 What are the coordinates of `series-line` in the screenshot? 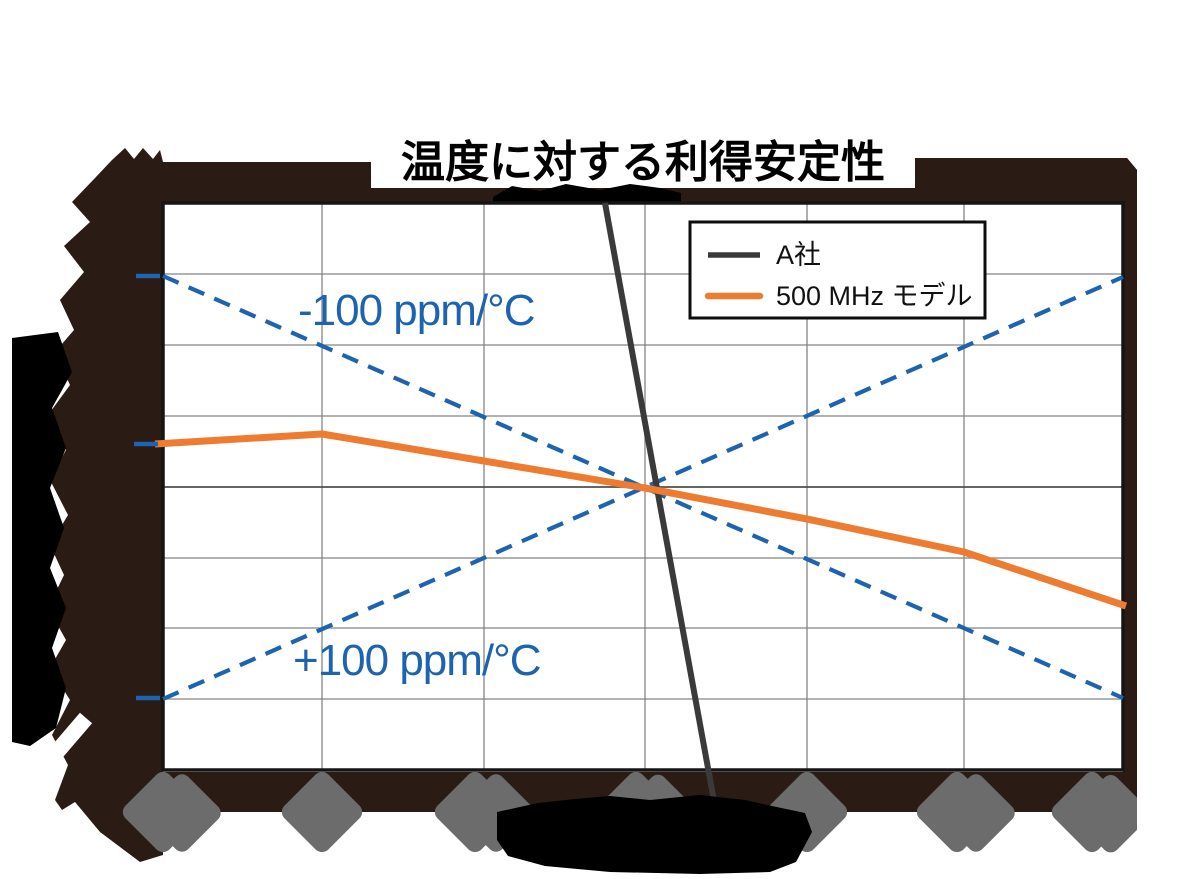 It's located at (660, 507).